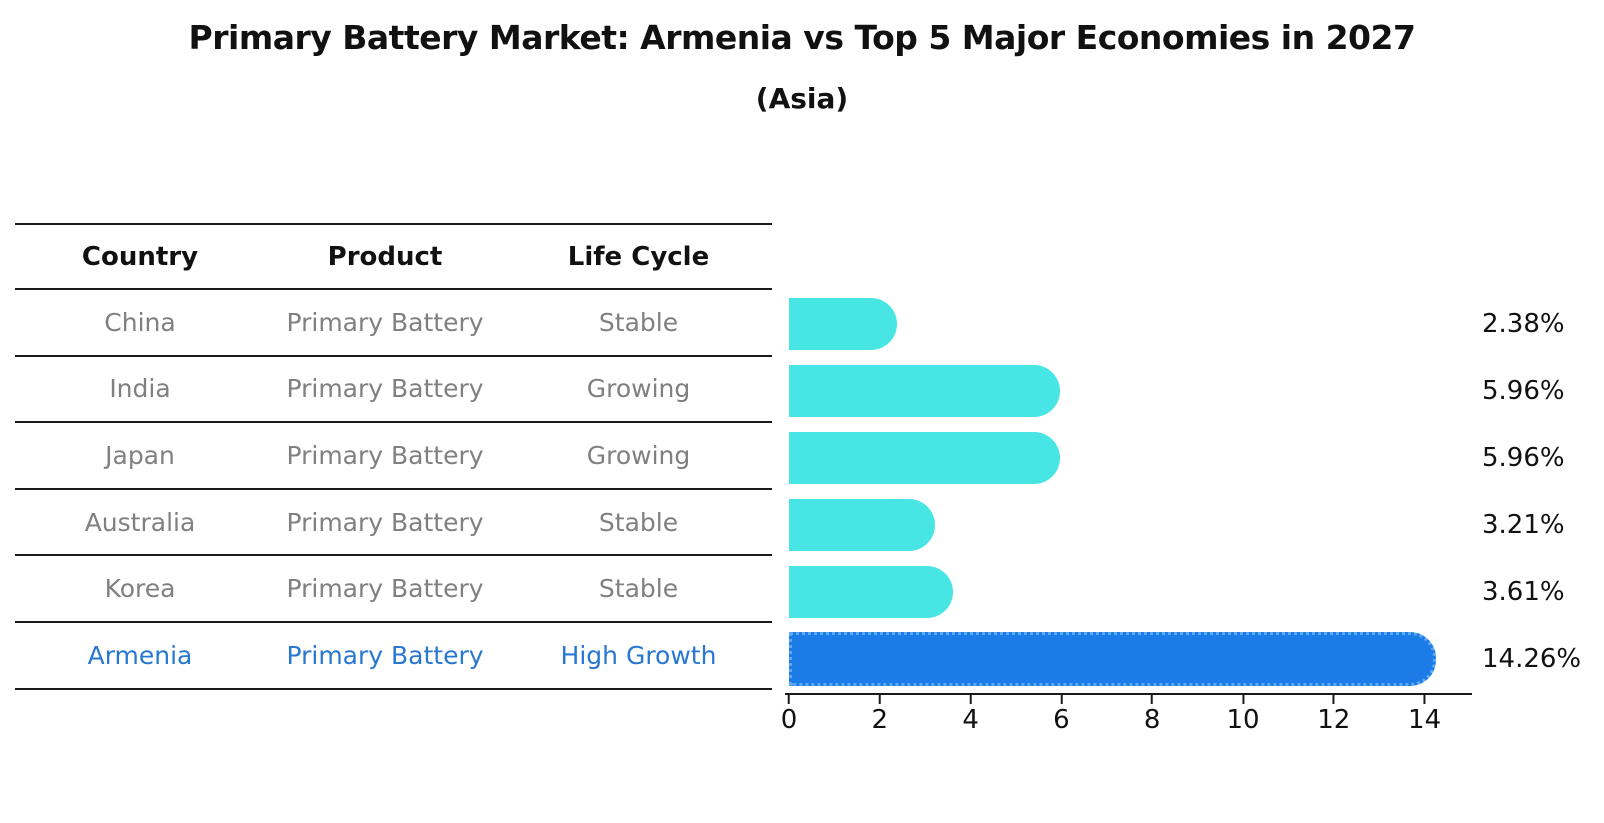 This screenshot has width=1604, height=823. I want to click on x-axis-tick: 4, so click(970, 714).